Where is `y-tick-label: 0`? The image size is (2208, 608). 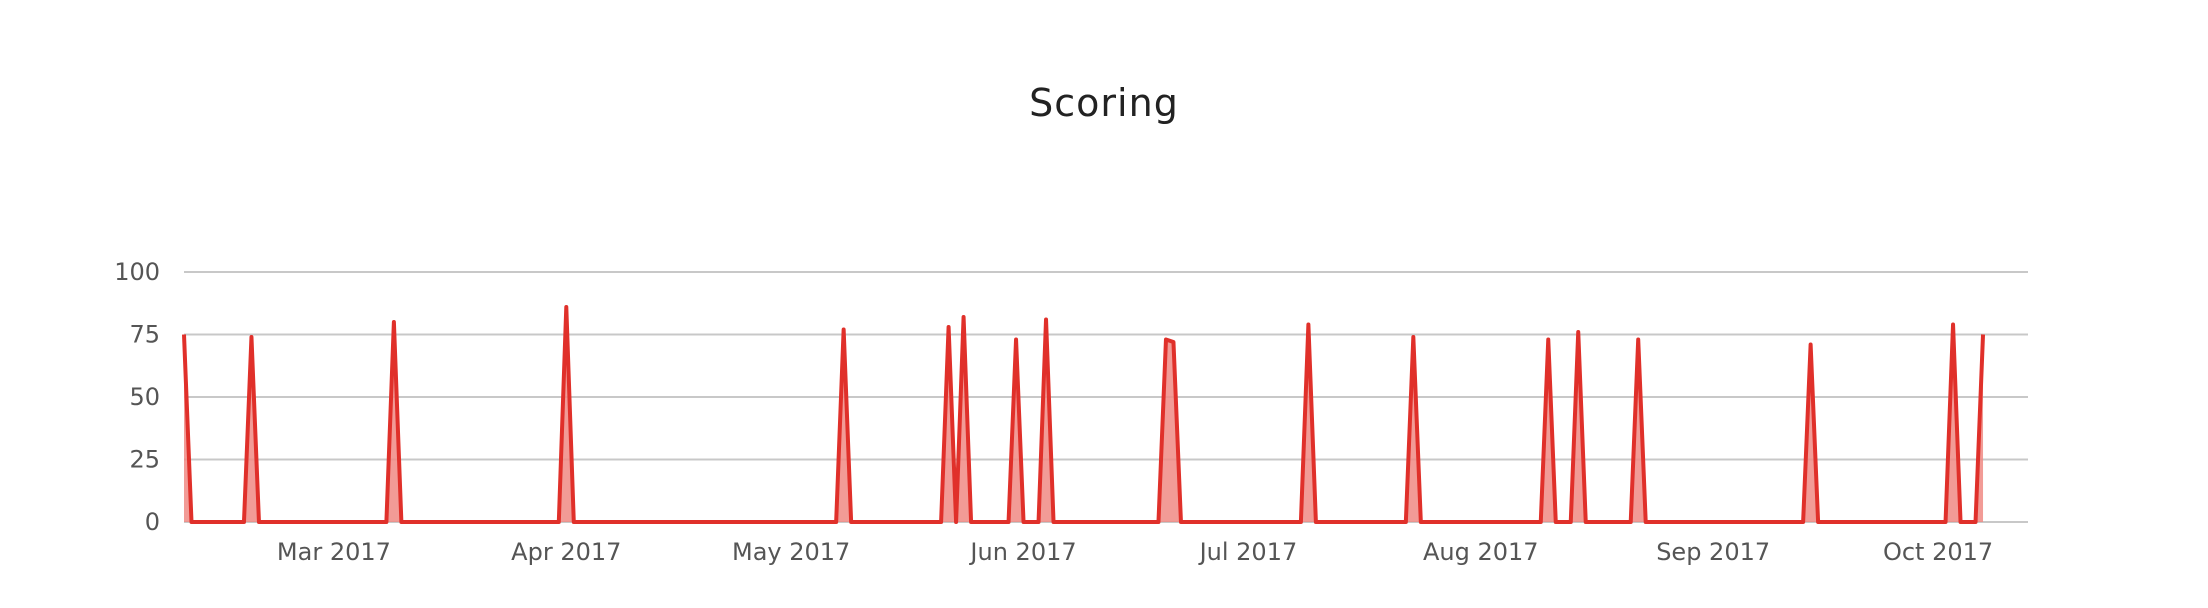
y-tick-label: 0 is located at coordinates (152, 522).